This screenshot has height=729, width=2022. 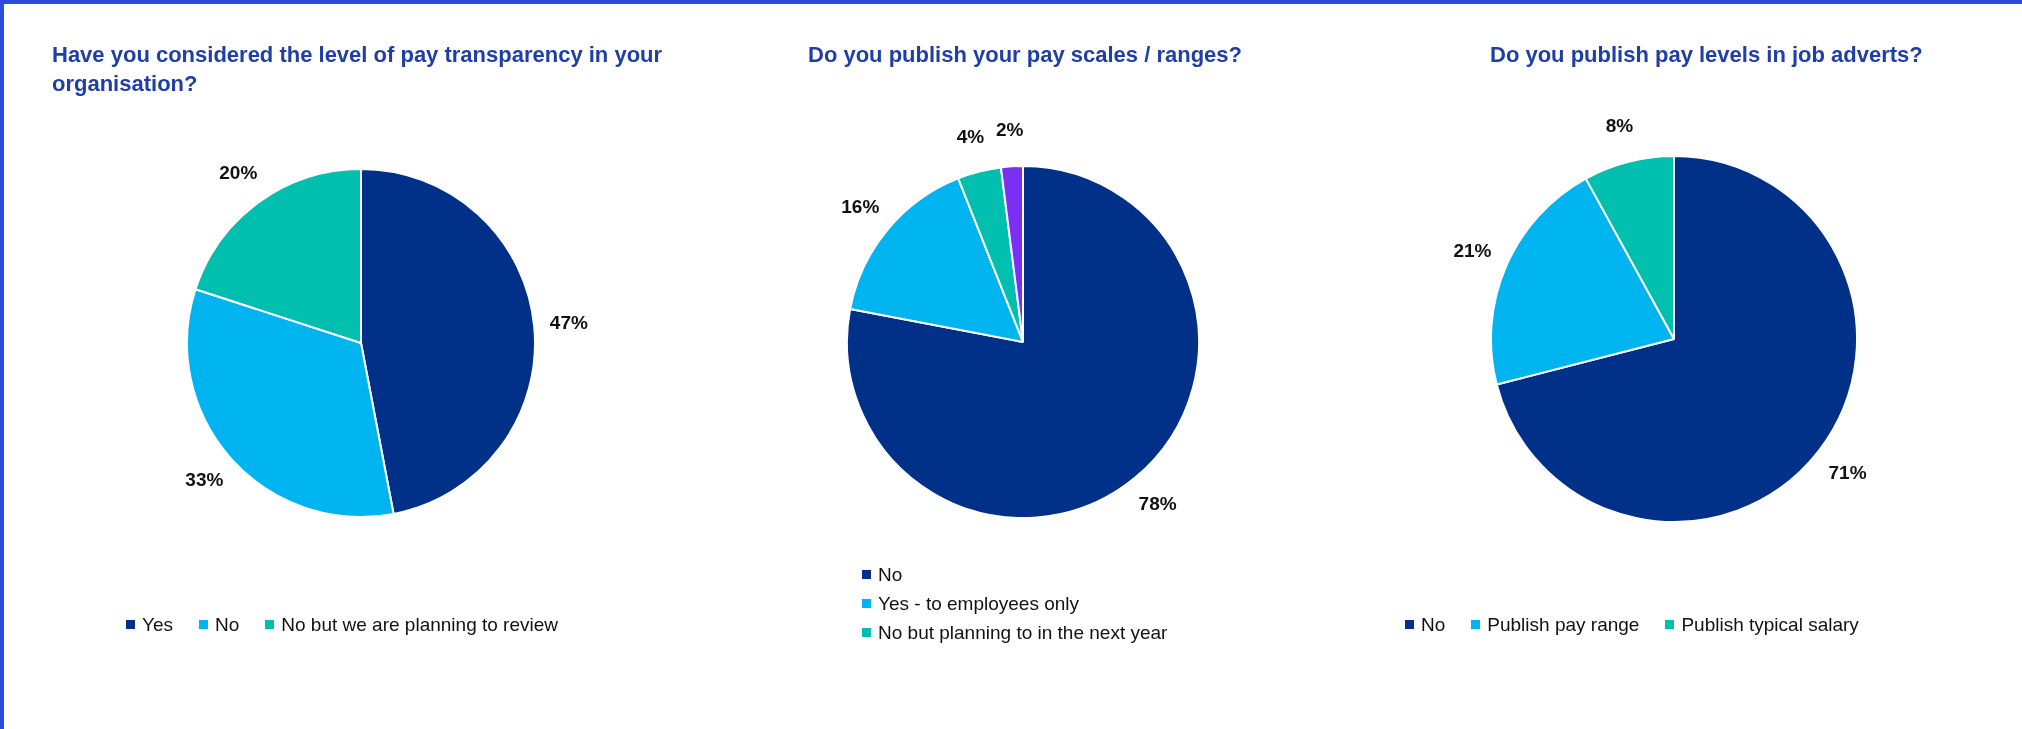 What do you see at coordinates (1025, 55) in the screenshot?
I see `chart-title: Do you publish your pay scales / ranges?` at bounding box center [1025, 55].